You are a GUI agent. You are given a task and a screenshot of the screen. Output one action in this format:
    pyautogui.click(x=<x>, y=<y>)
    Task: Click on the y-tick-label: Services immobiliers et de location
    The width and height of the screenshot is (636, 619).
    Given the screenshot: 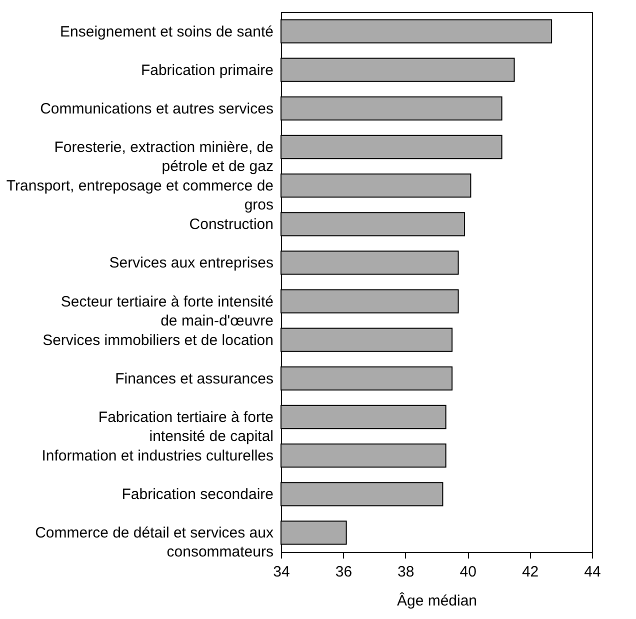 What is the action you would take?
    pyautogui.click(x=158, y=340)
    